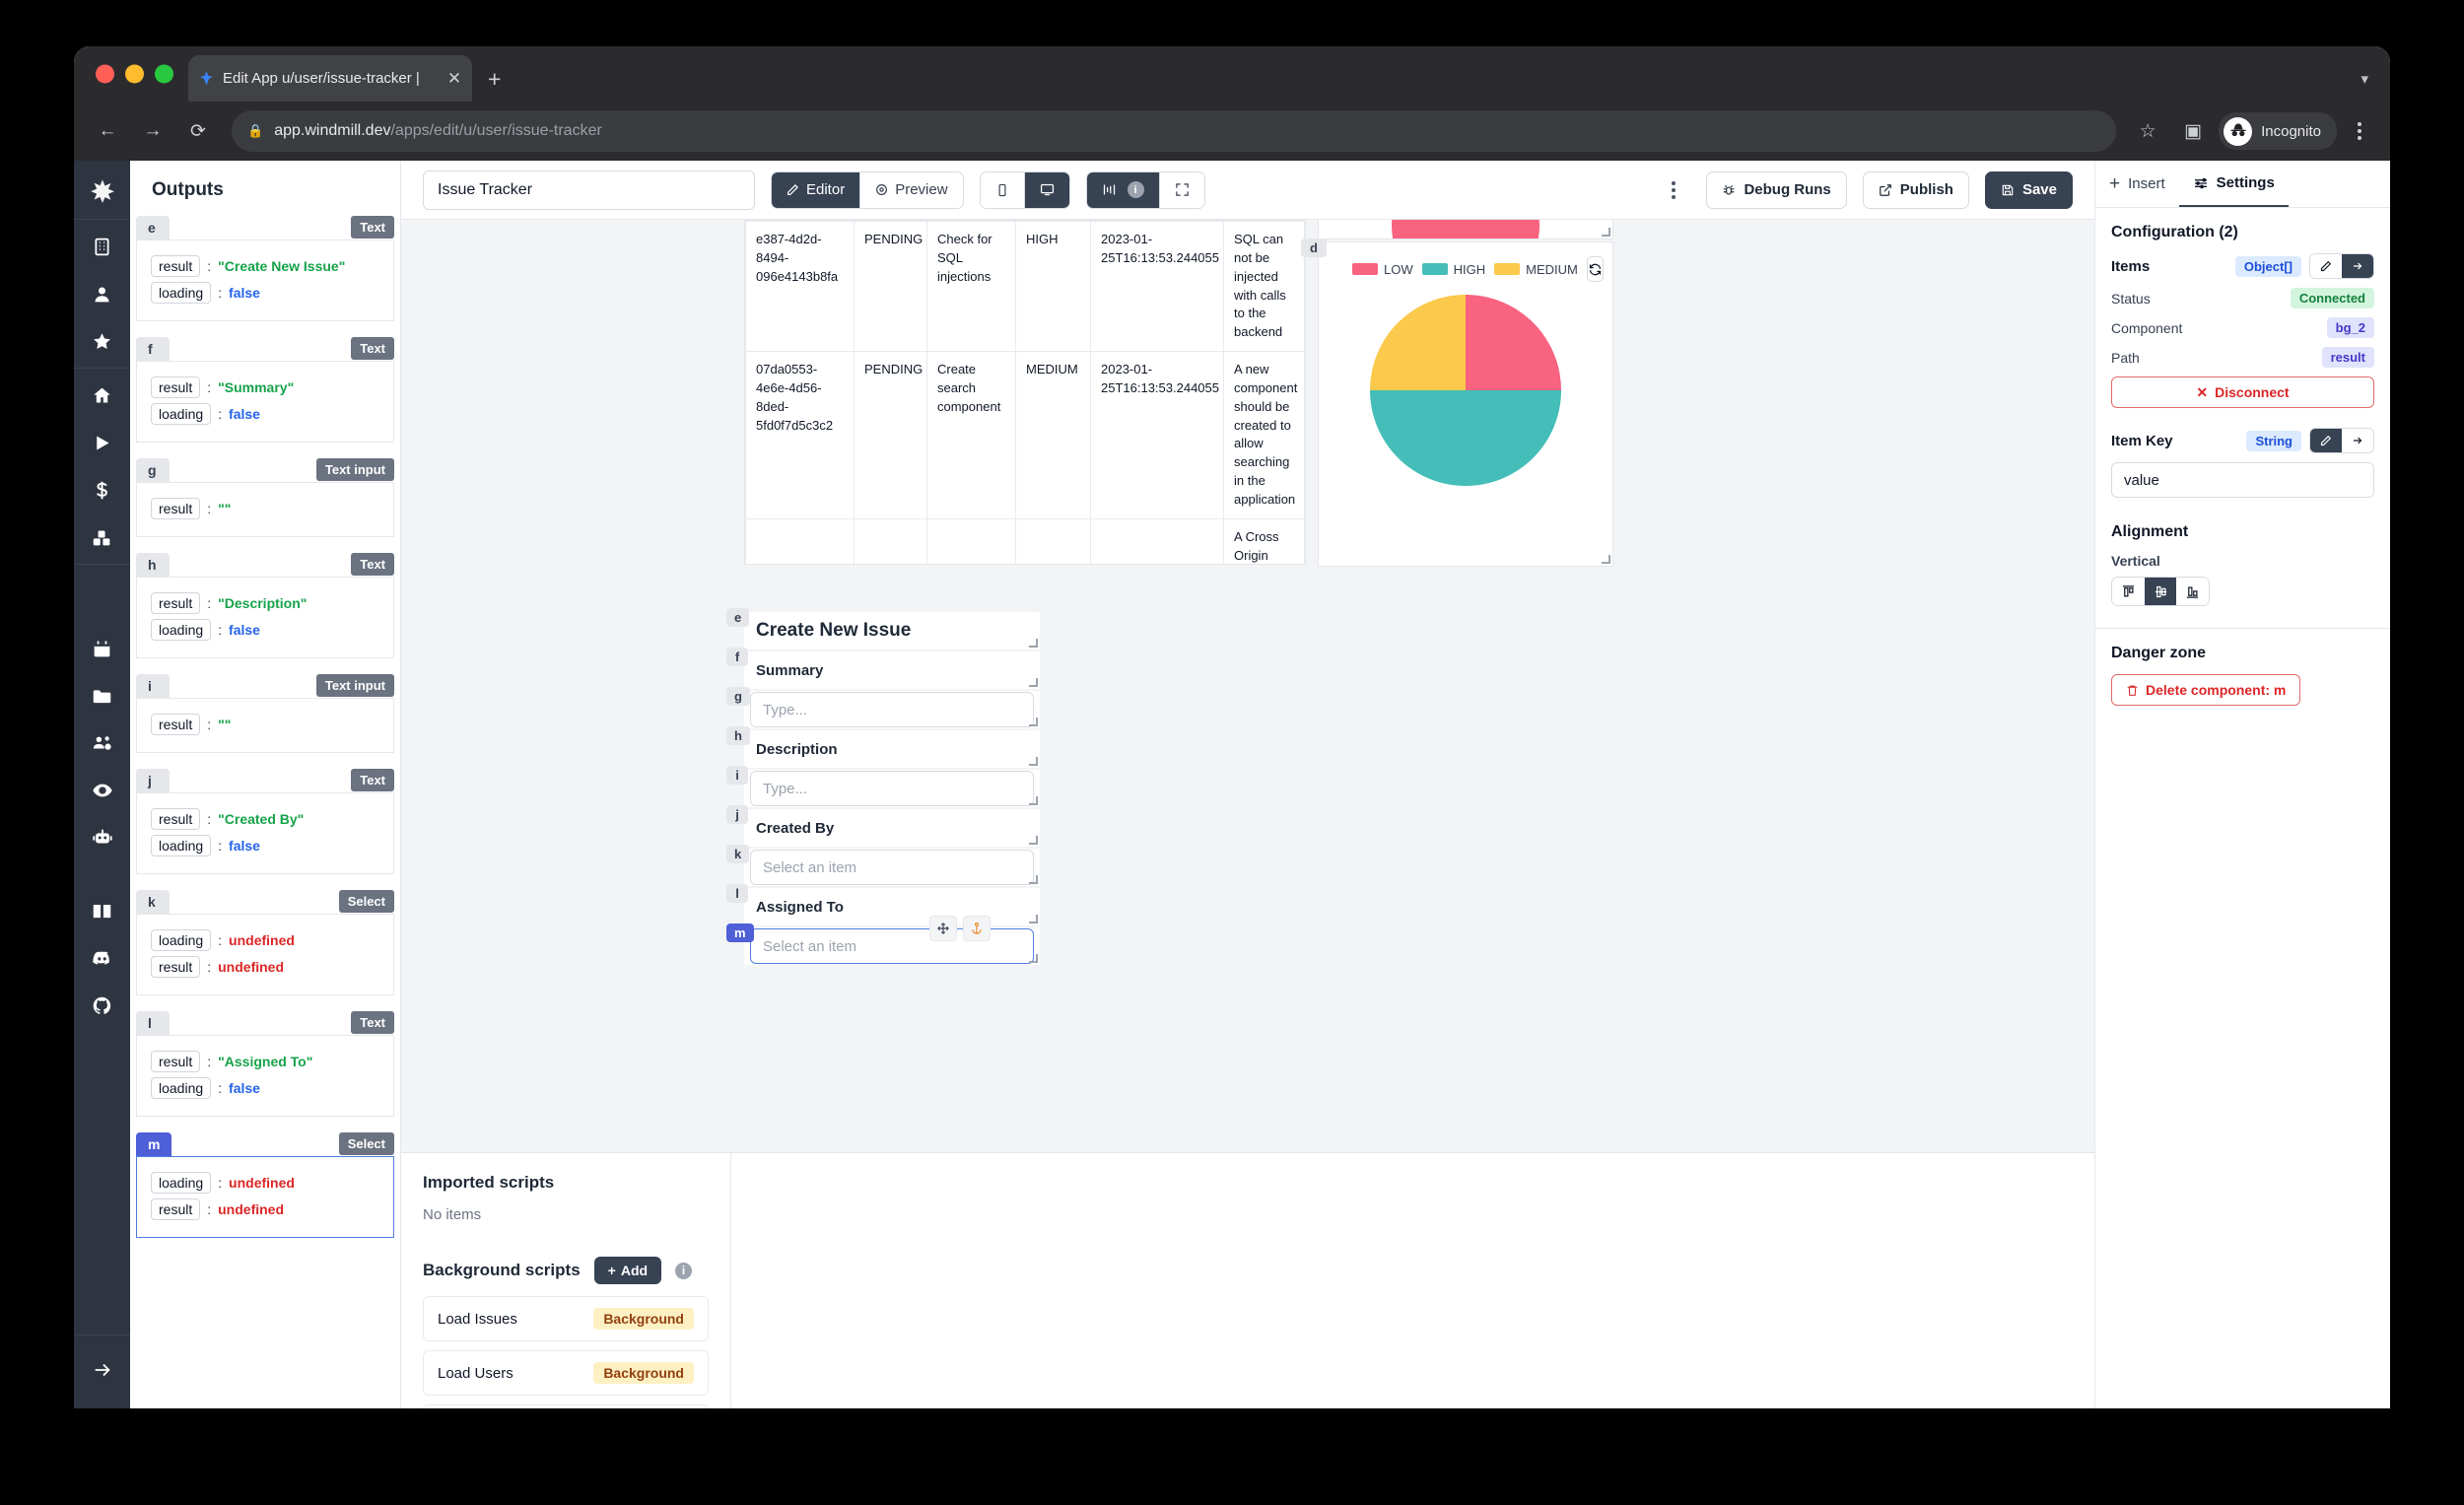 The image size is (2464, 1505). What do you see at coordinates (1453, 269) in the screenshot?
I see `legend-item: HIGH` at bounding box center [1453, 269].